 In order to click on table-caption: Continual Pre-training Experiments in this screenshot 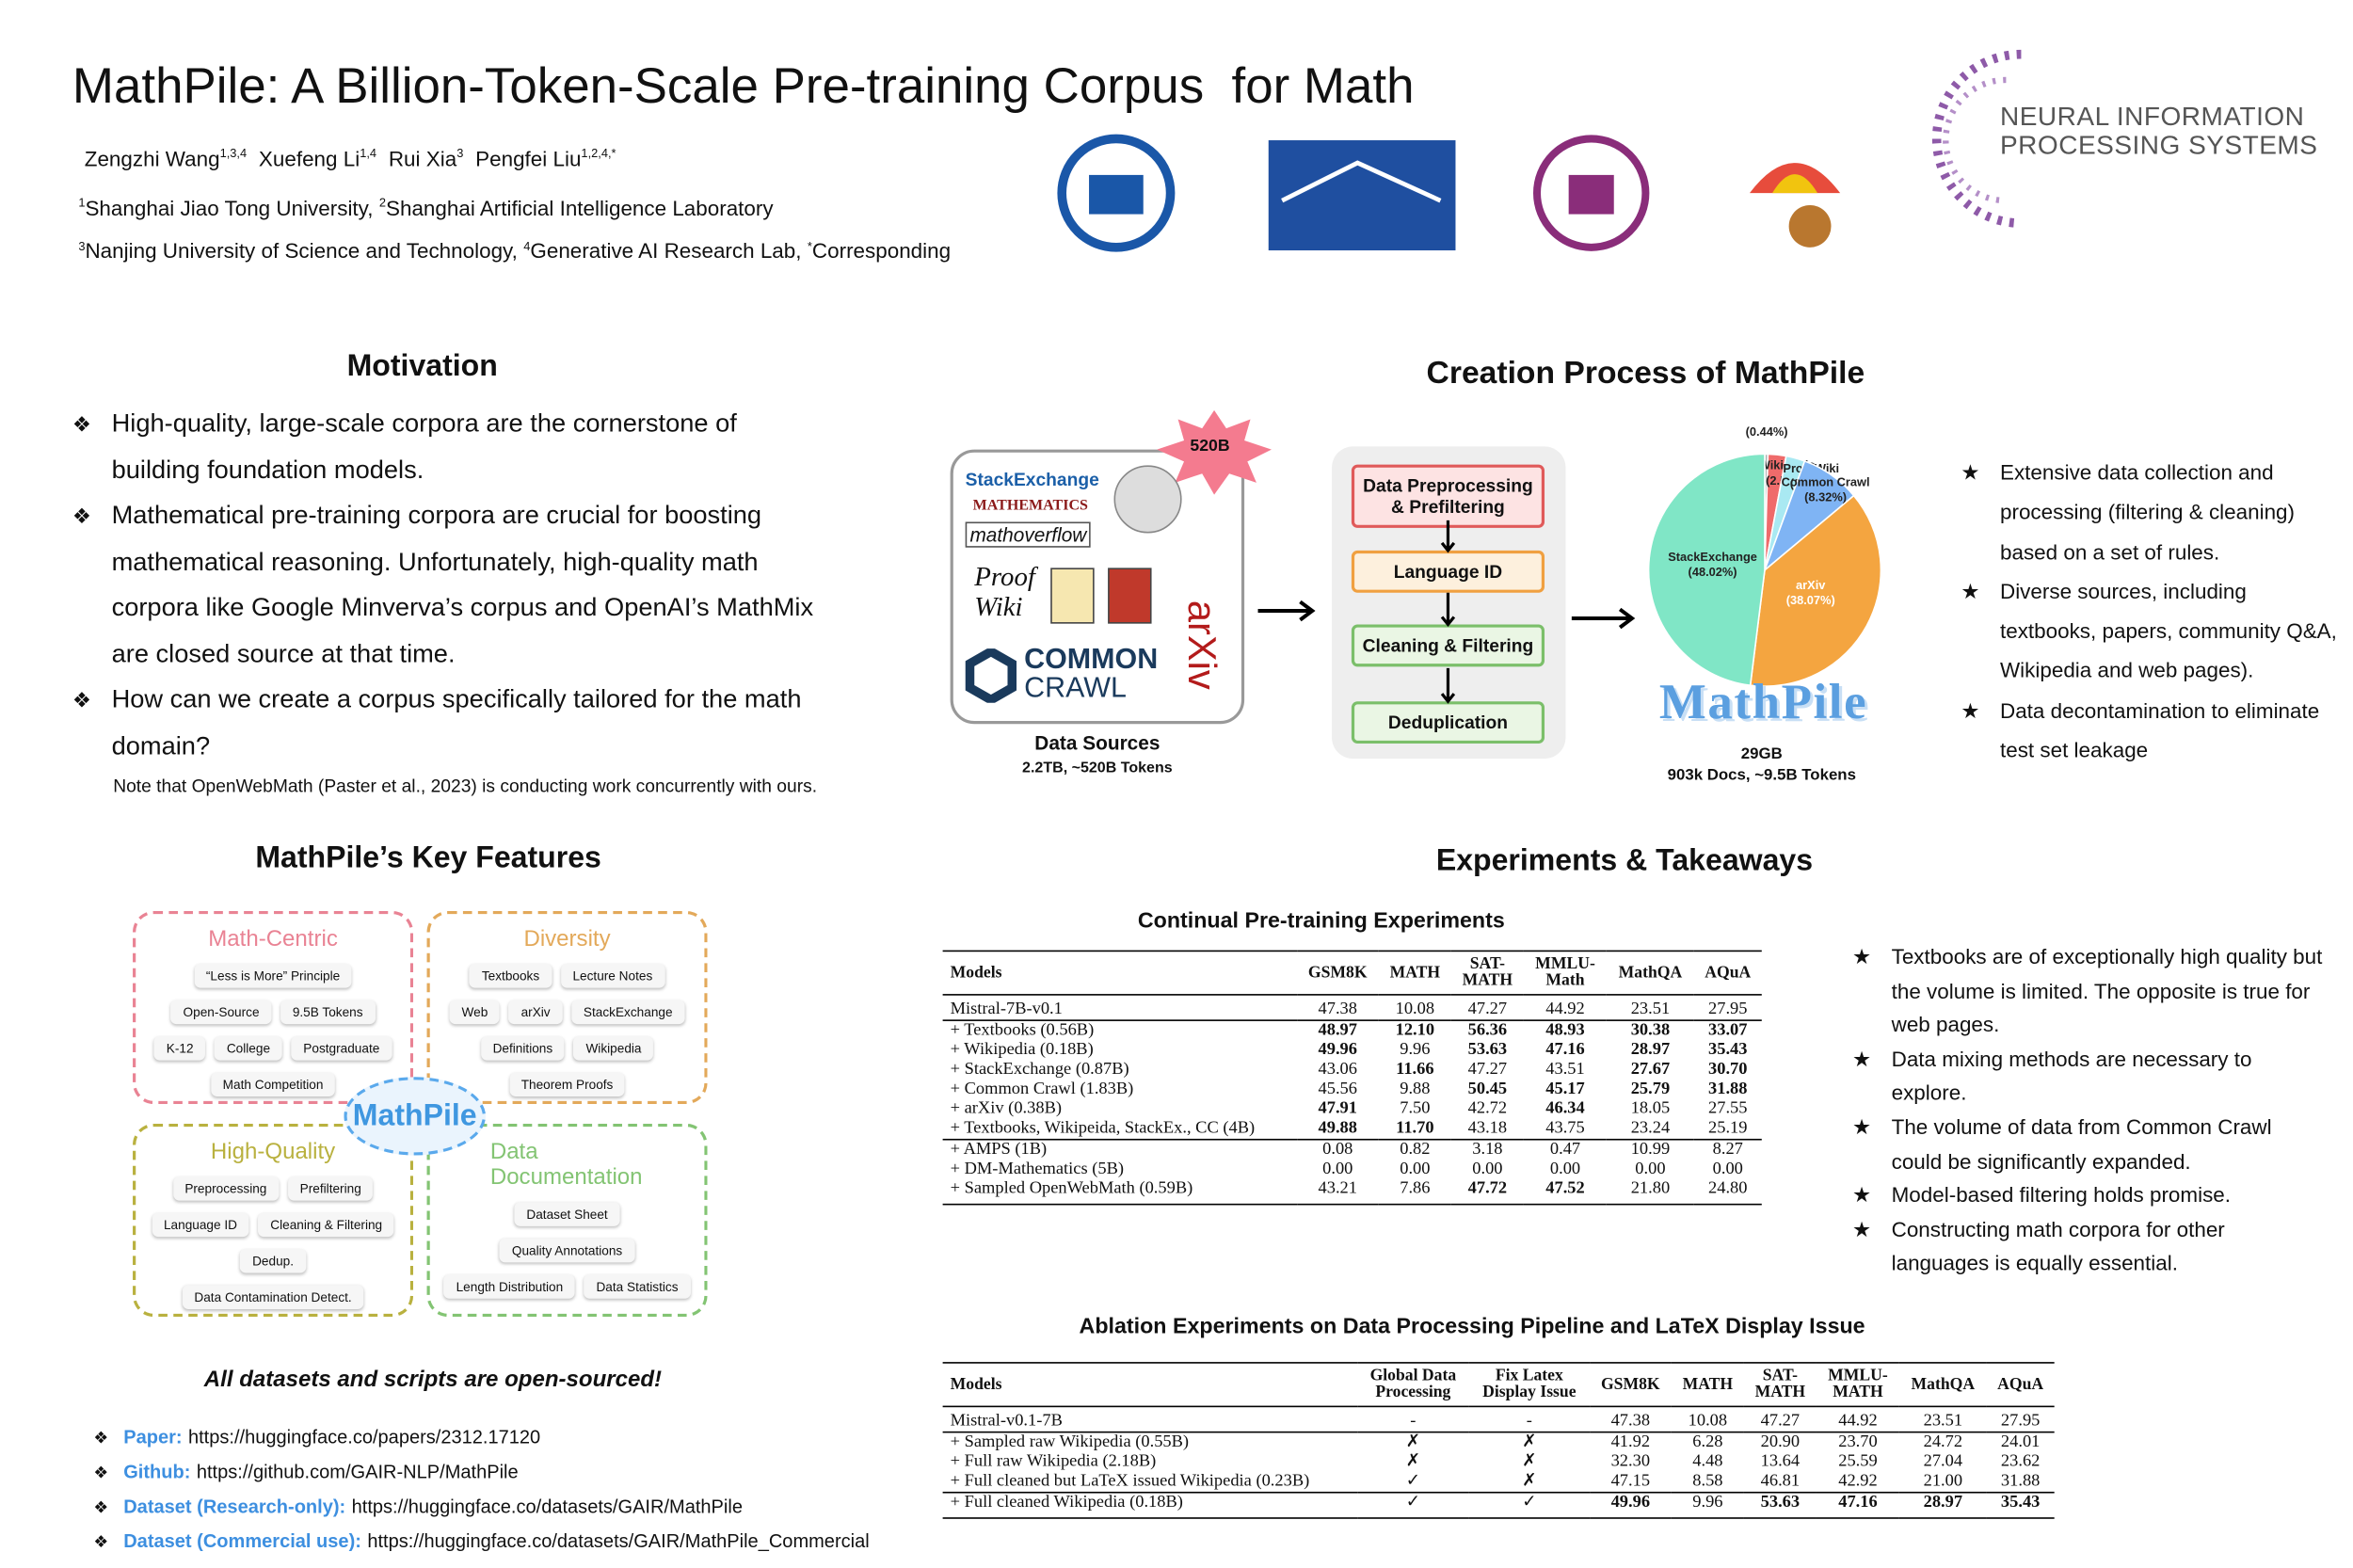, I will do `click(1321, 921)`.